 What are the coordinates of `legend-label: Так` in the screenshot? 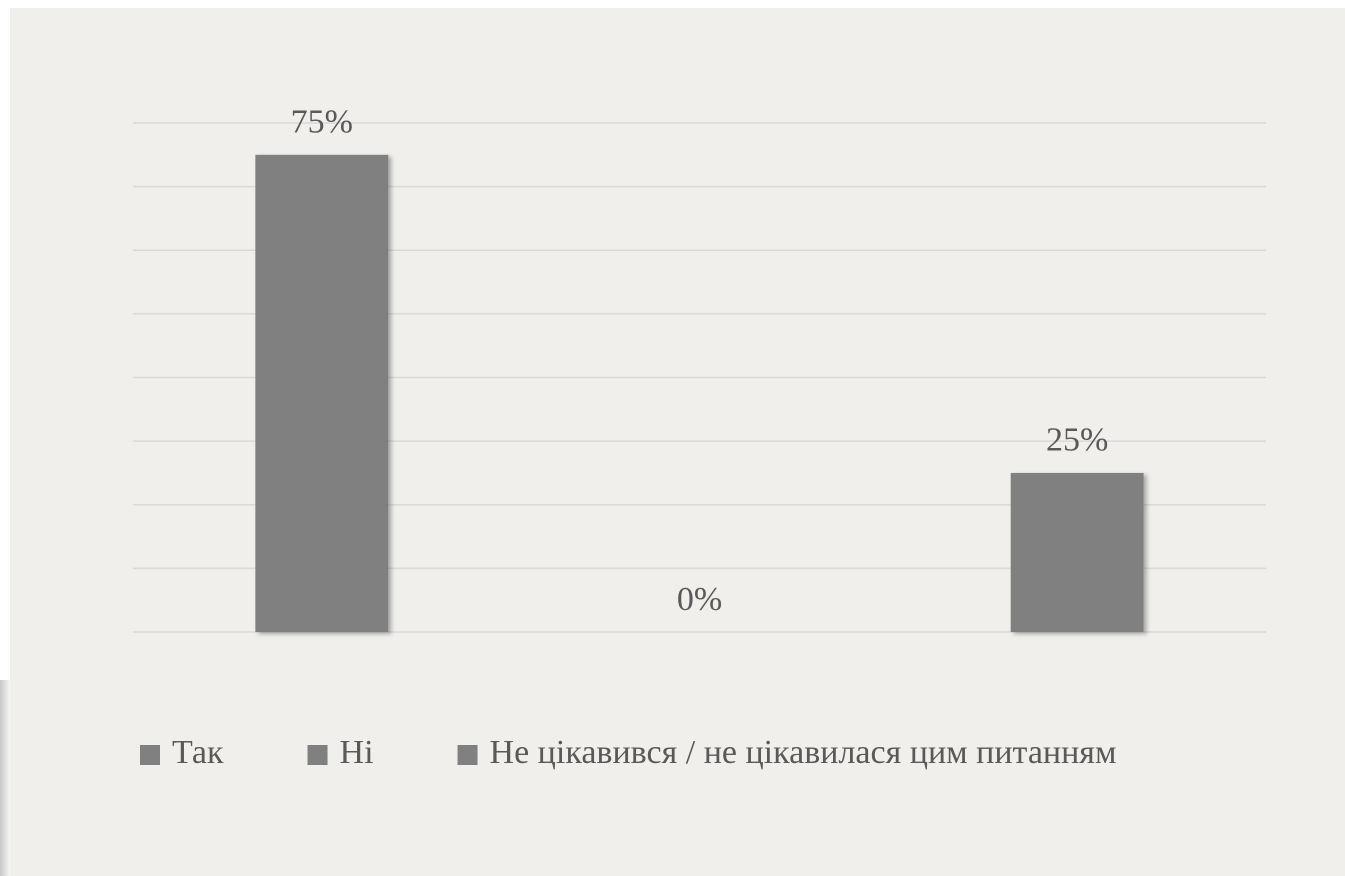 It's located at (198, 752).